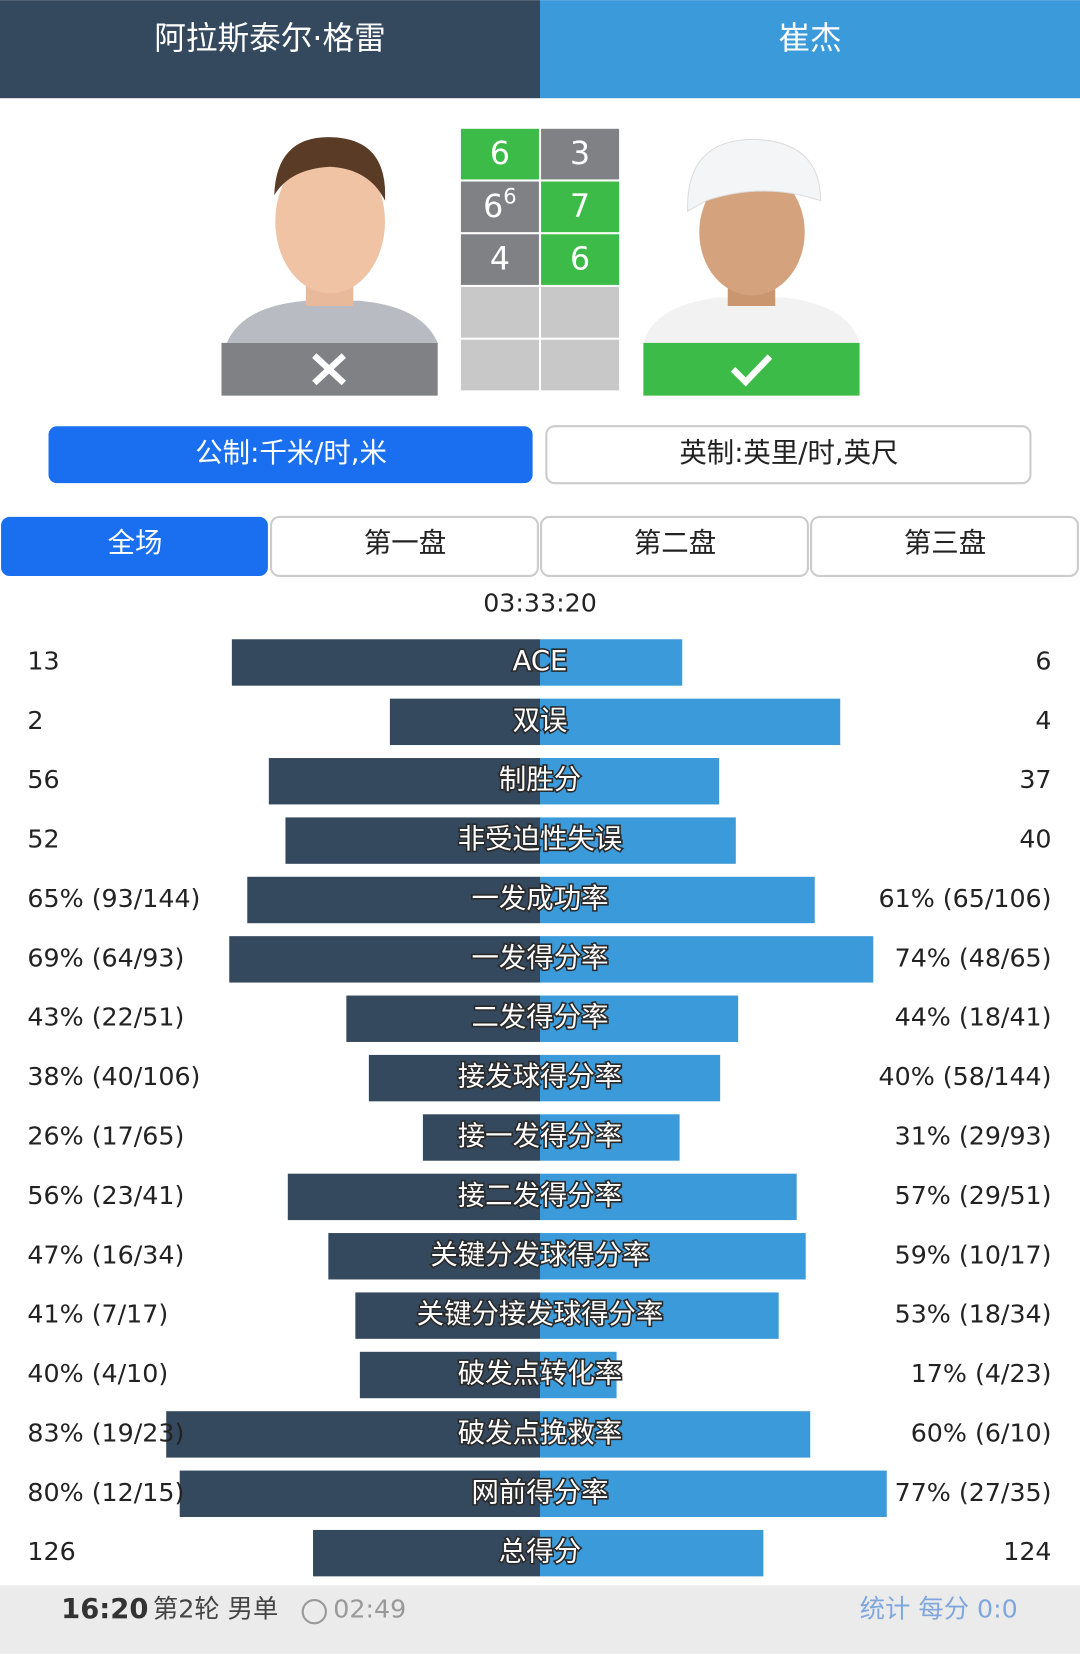  I want to click on footer-round: 第2轮 男单, so click(215, 1609).